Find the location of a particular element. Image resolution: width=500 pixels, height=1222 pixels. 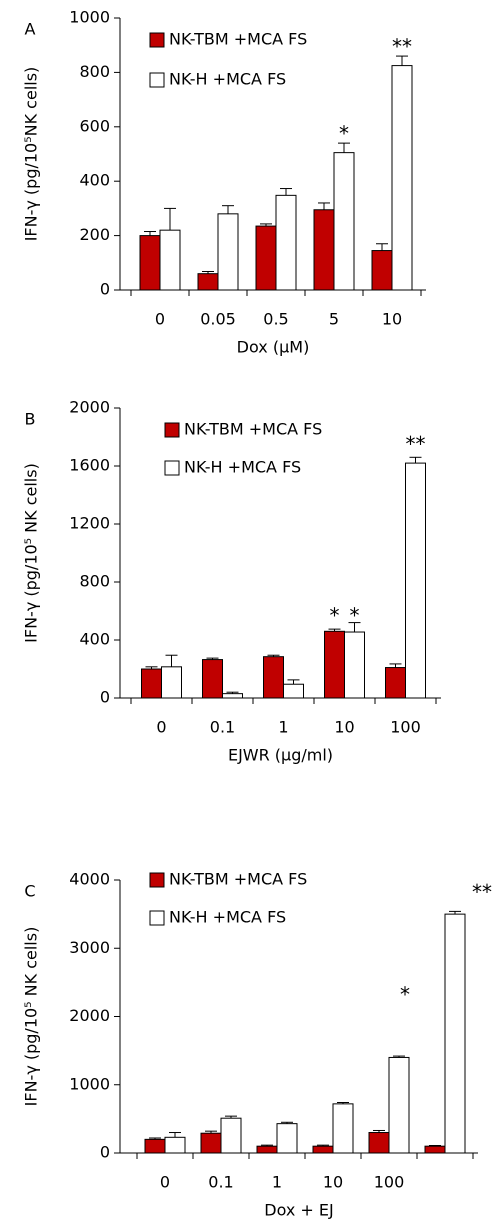

y-axis-label: IFN-γ (pg/10⁵NK cells) is located at coordinates (31, 154).